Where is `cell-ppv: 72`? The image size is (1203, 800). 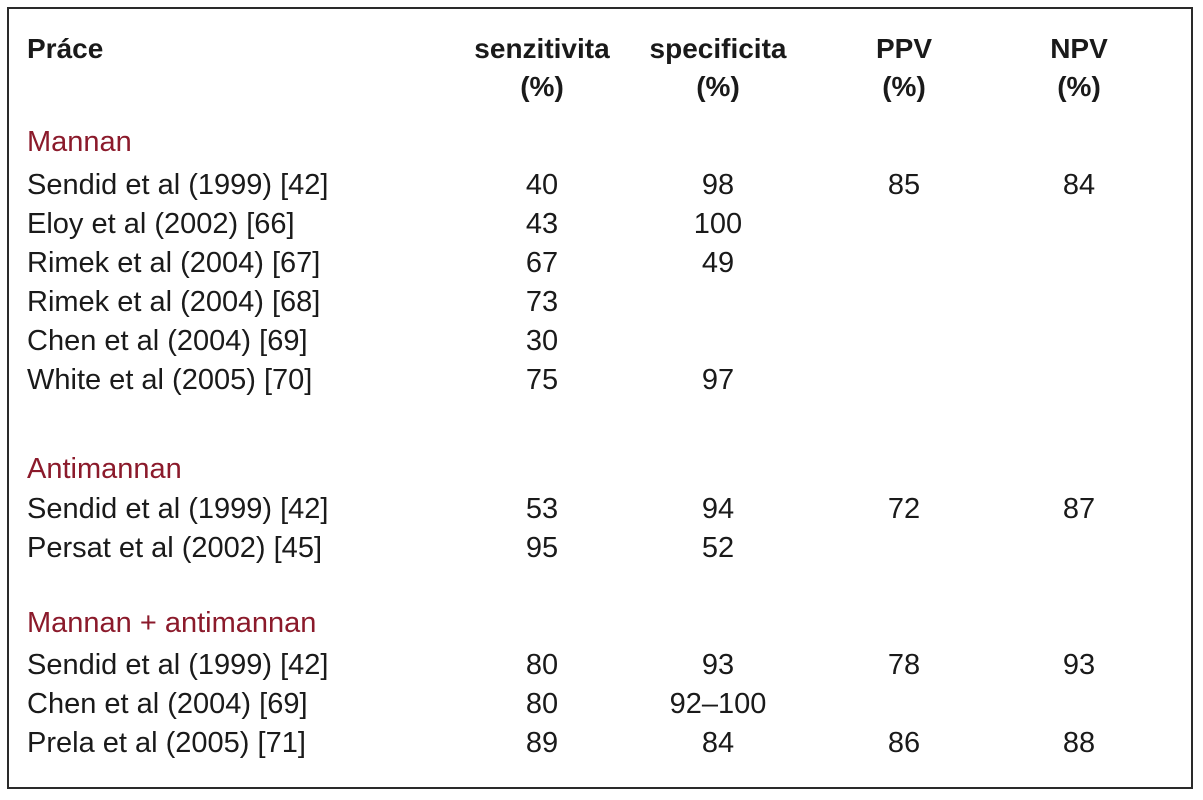 cell-ppv: 72 is located at coordinates (904, 509).